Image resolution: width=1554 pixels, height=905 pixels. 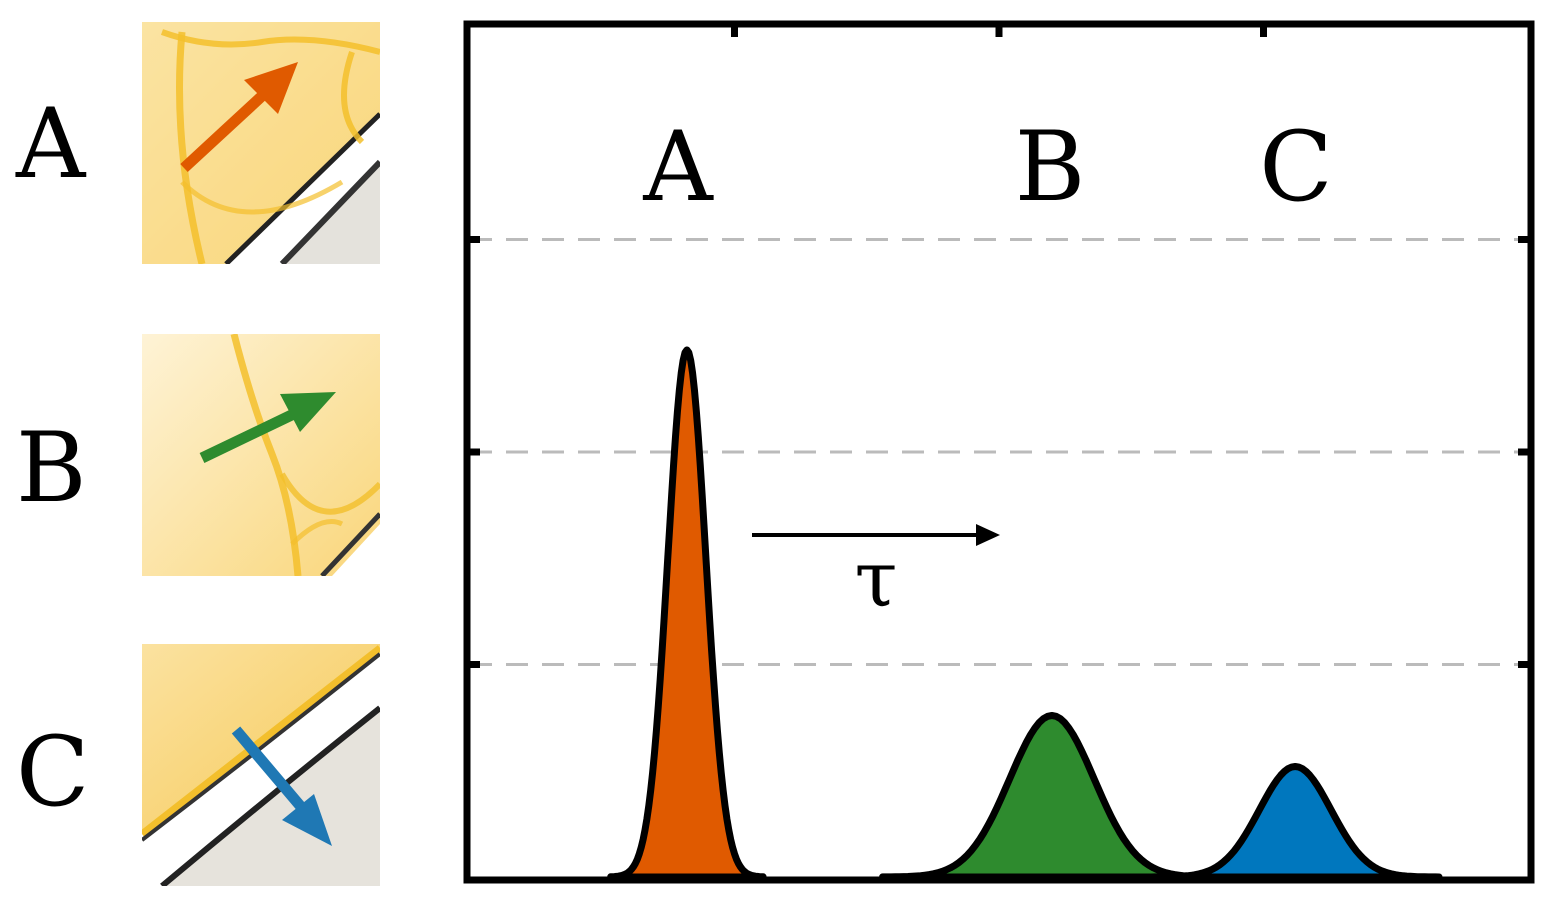 What do you see at coordinates (51, 468) in the screenshot?
I see `row-label-b: B` at bounding box center [51, 468].